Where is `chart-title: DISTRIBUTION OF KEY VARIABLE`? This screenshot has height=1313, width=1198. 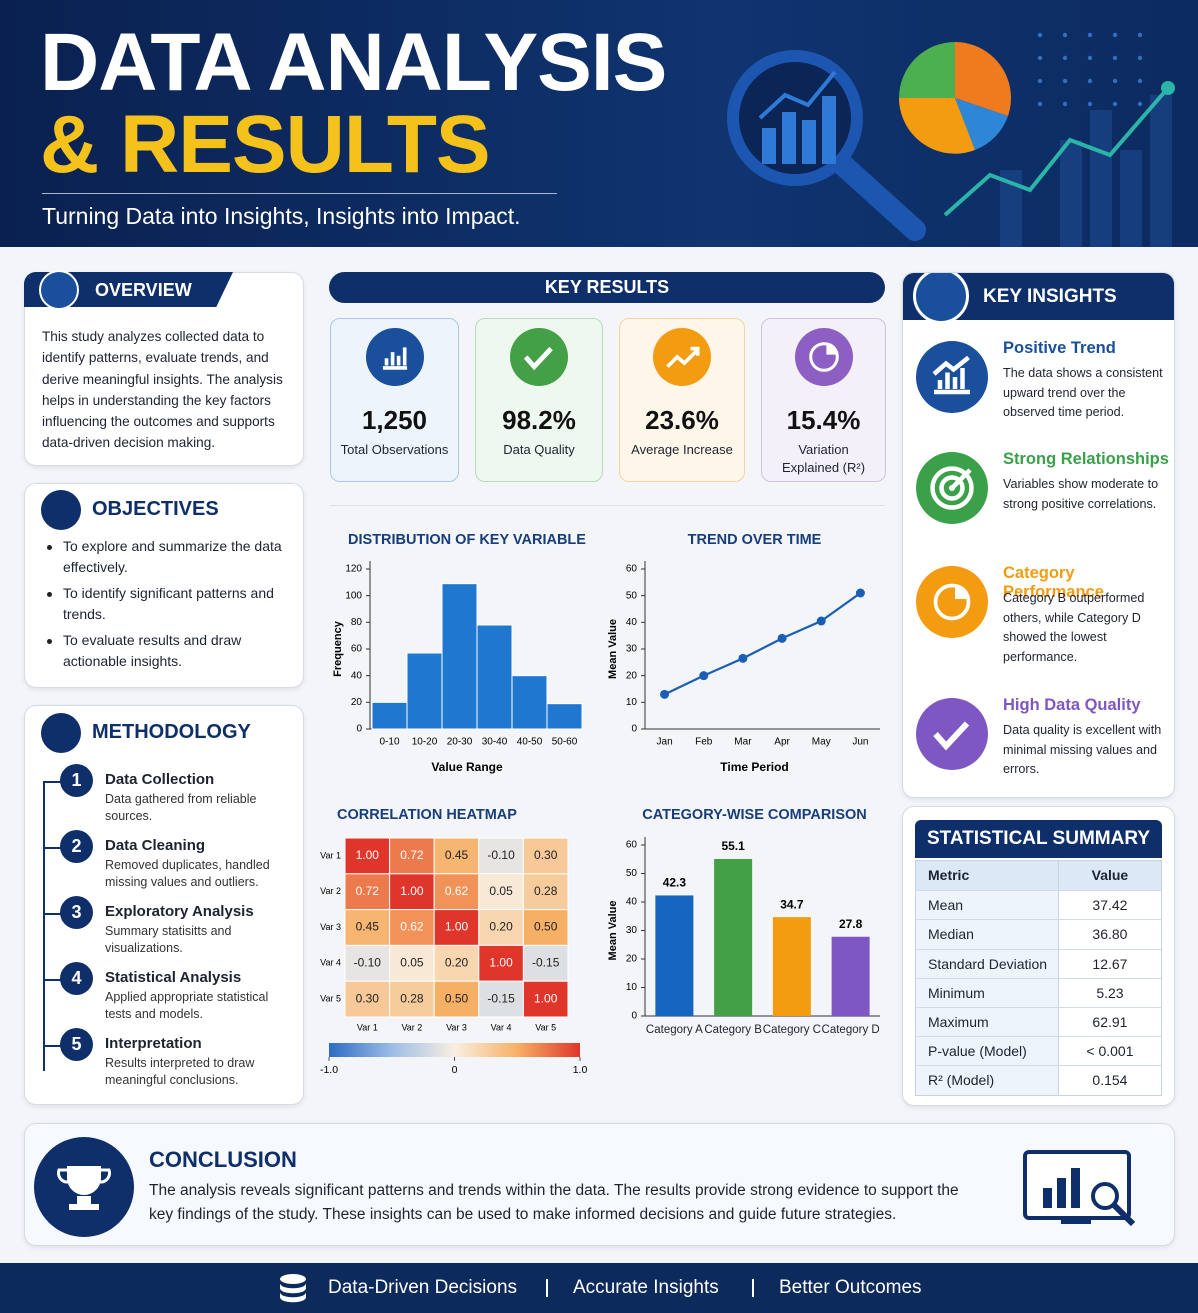
chart-title: DISTRIBUTION OF KEY VARIABLE is located at coordinates (467, 540).